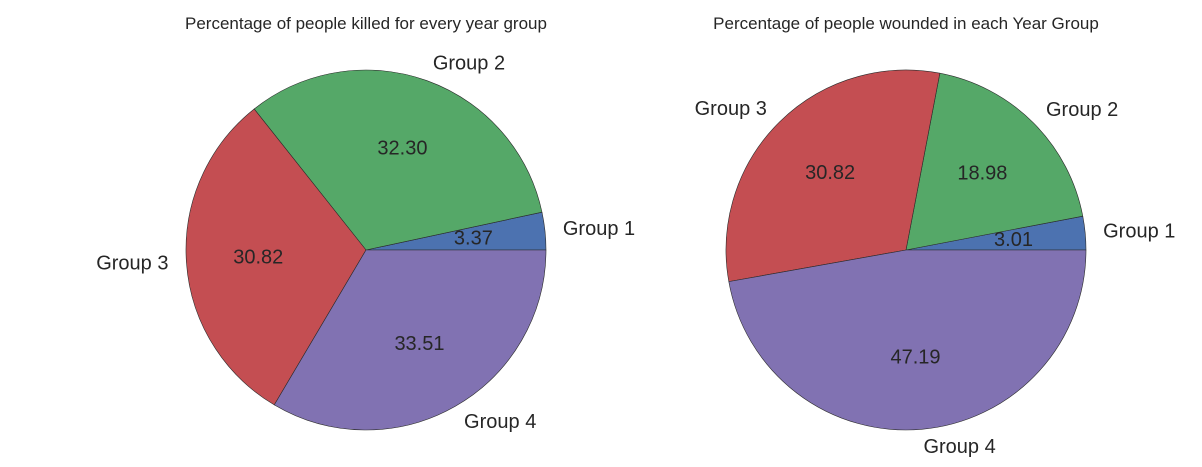 Image resolution: width=1202 pixels, height=467 pixels. What do you see at coordinates (1013, 240) in the screenshot?
I see `slice-value-label: 3.01` at bounding box center [1013, 240].